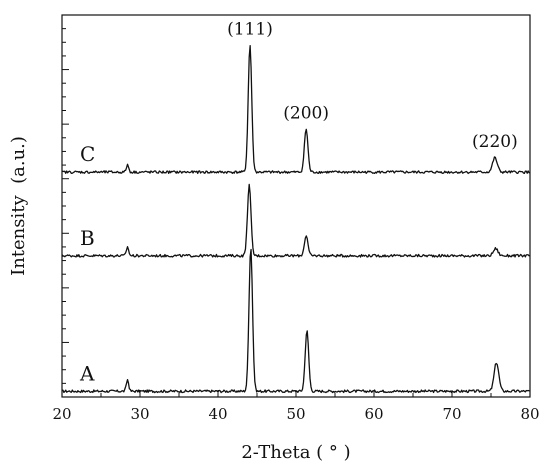  I want to click on x-axis-title: 2-Theta ( ° ), so click(295, 452).